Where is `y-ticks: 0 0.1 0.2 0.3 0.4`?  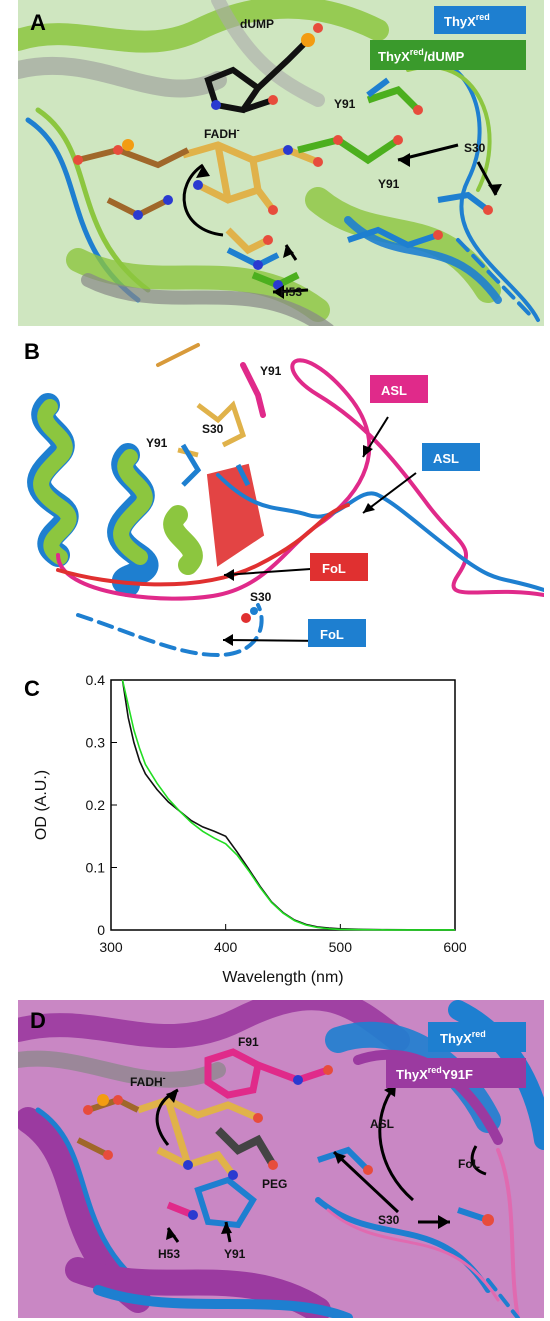 y-ticks: 0 0.1 0.2 0.3 0.4 is located at coordinates (101, 805).